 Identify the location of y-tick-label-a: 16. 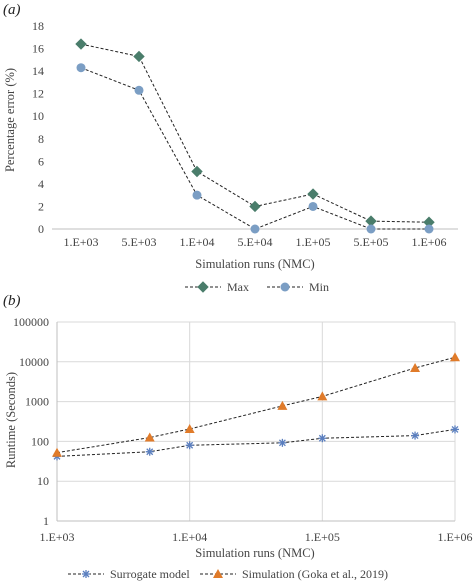
(38, 49).